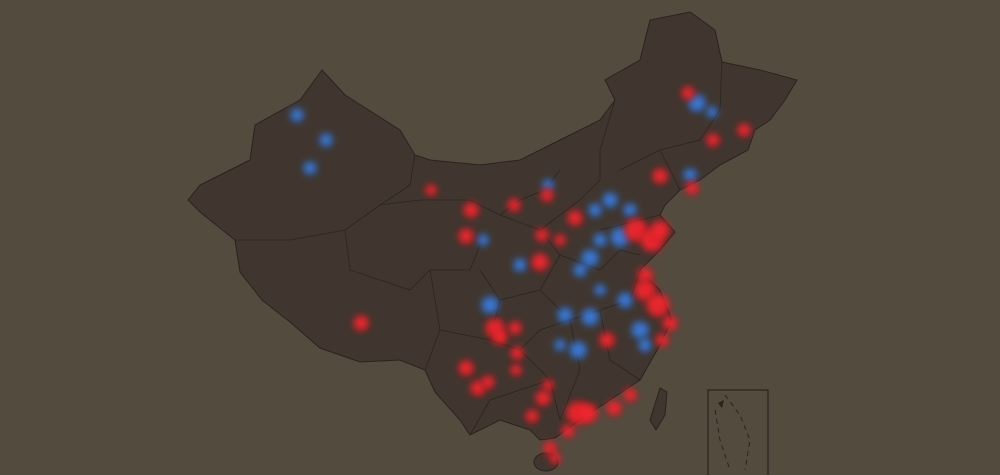  Describe the element at coordinates (738, 432) in the screenshot. I see `inset-frame` at that location.